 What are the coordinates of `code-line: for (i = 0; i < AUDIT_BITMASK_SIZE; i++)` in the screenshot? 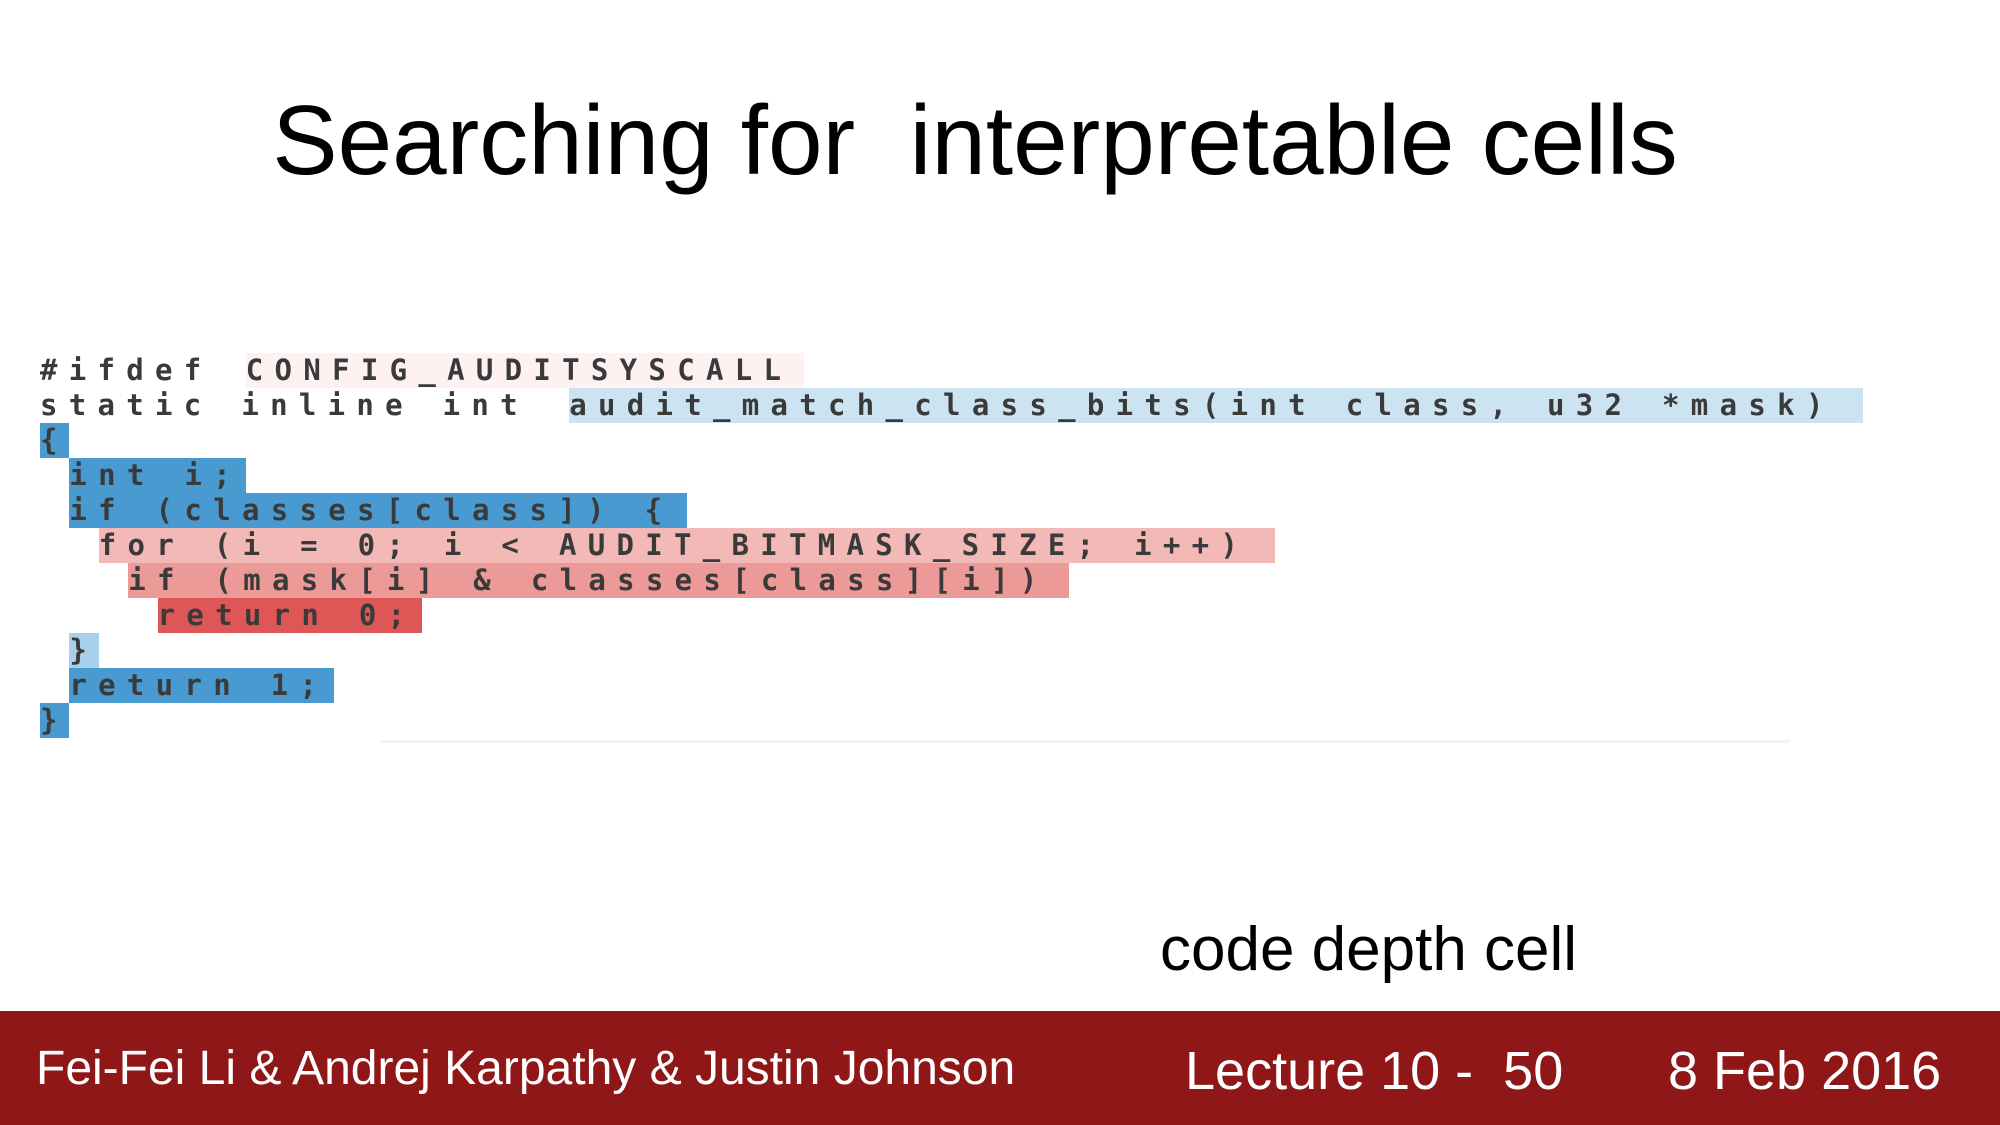 It's located at (990, 545).